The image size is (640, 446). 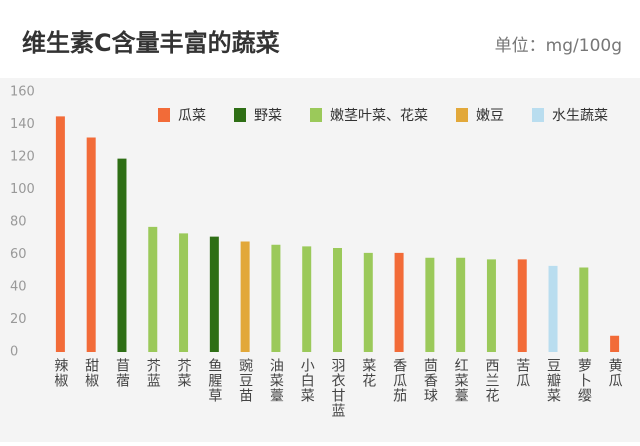 What do you see at coordinates (338, 388) in the screenshot?
I see `x-tick-label: 羽衣甘蓝` at bounding box center [338, 388].